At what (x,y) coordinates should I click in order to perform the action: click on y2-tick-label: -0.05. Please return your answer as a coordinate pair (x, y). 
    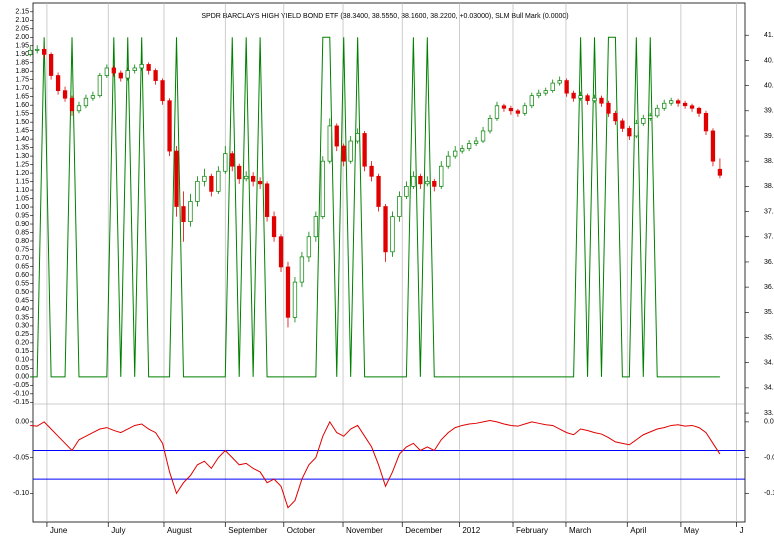
    Looking at the image, I should click on (769, 457).